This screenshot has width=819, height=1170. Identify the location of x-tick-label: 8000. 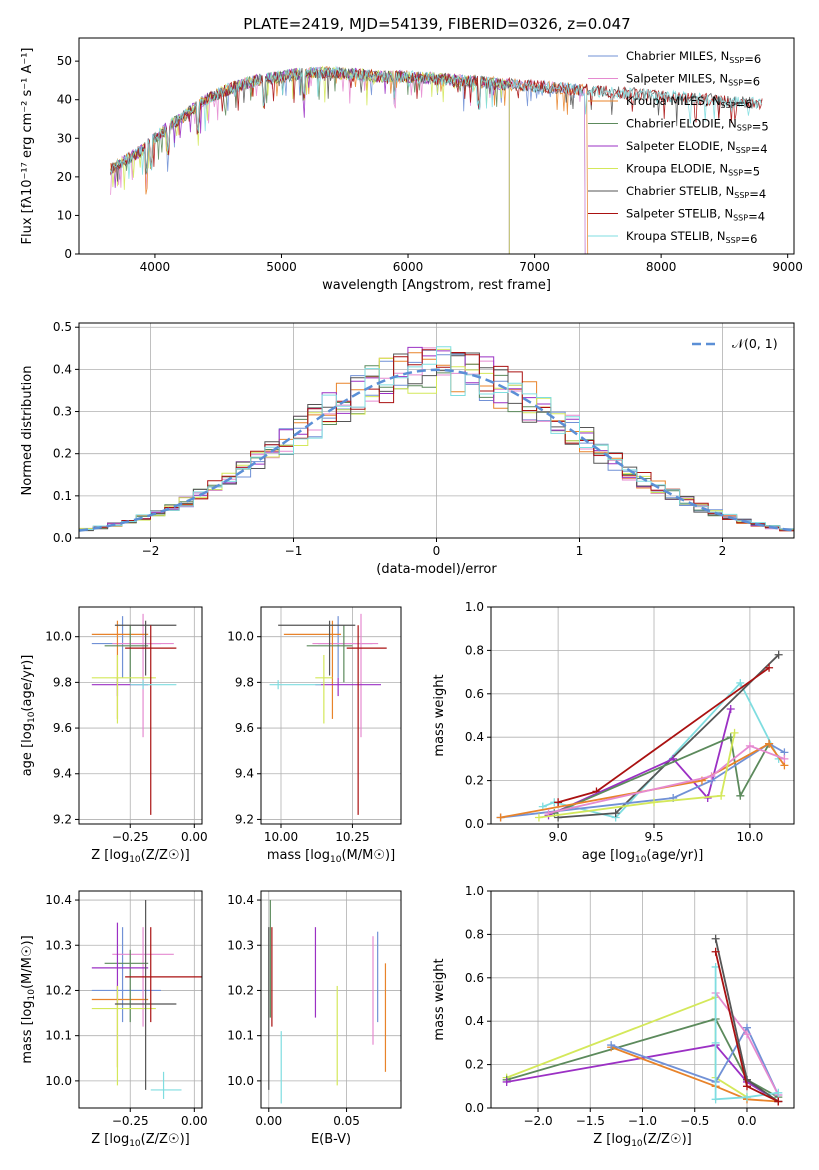
(661, 267).